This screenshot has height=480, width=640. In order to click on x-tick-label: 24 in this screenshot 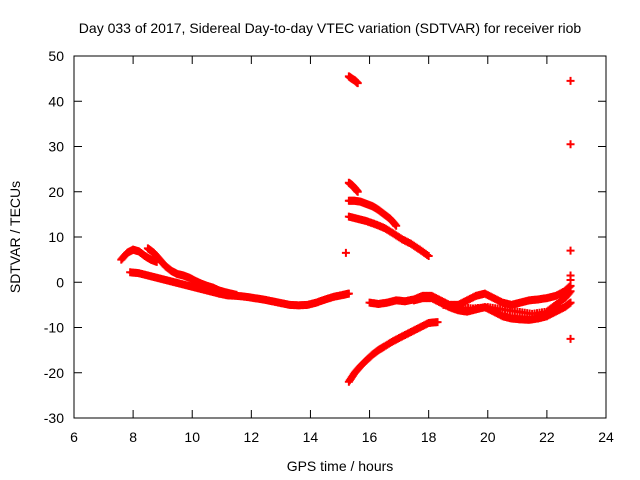, I will do `click(606, 437)`.